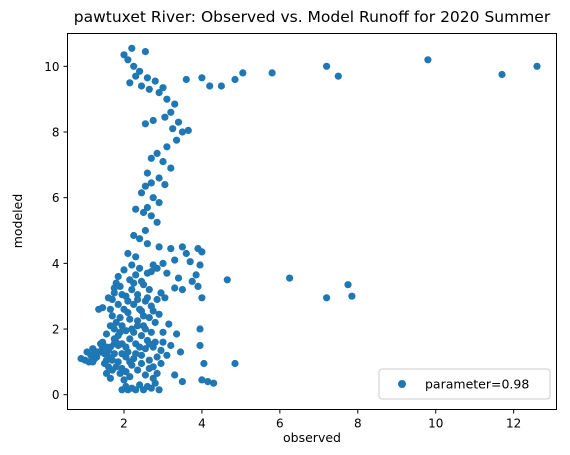 Image resolution: width=570 pixels, height=455 pixels. What do you see at coordinates (513, 424) in the screenshot?
I see `x-tick-label: 12` at bounding box center [513, 424].